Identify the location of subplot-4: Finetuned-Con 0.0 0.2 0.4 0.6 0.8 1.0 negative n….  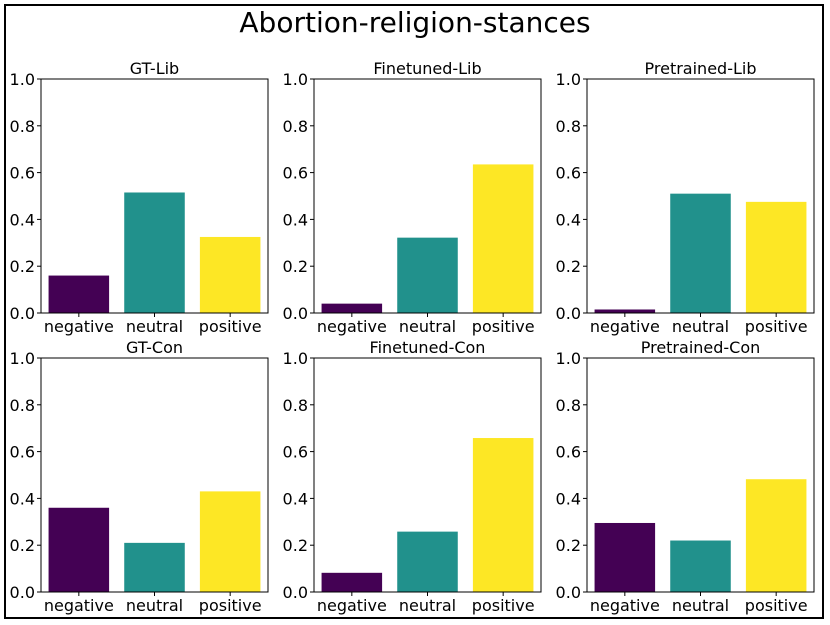
(412, 476).